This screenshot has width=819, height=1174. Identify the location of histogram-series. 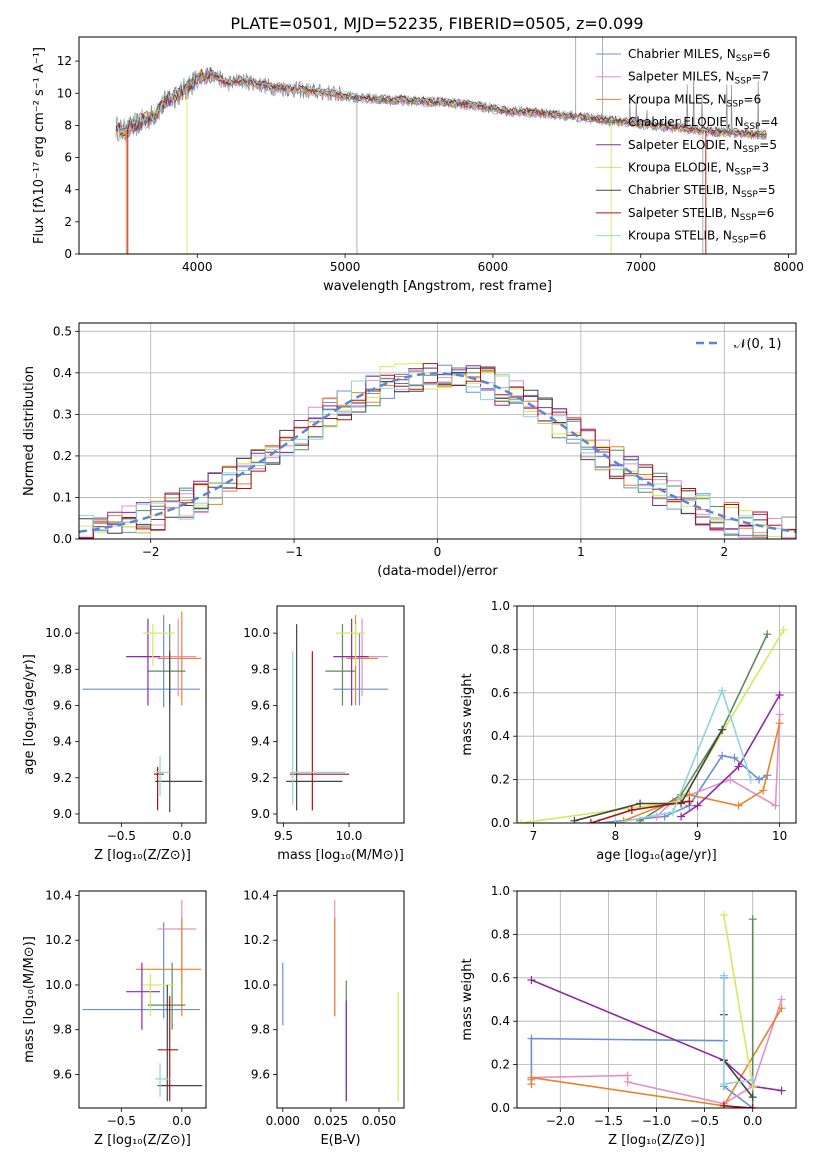
(437, 452).